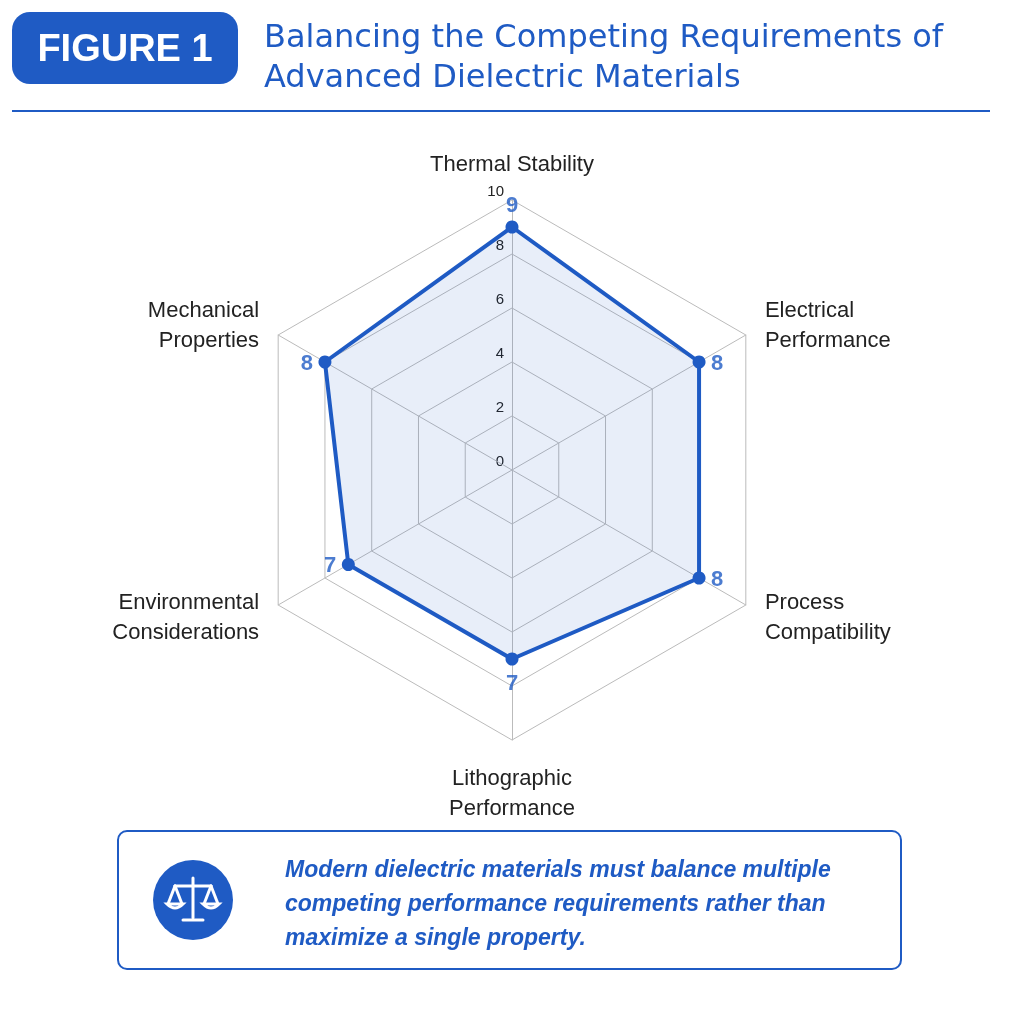  Describe the element at coordinates (827, 616) in the screenshot. I see `spoke-label: Process Compatibility` at that location.